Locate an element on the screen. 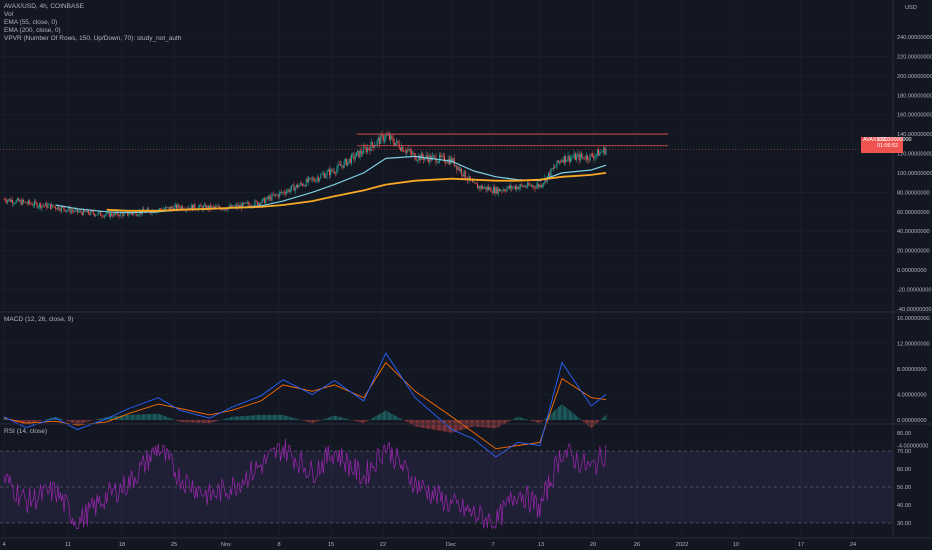  ema55-label: EMA (55, close, 0) is located at coordinates (31, 23).